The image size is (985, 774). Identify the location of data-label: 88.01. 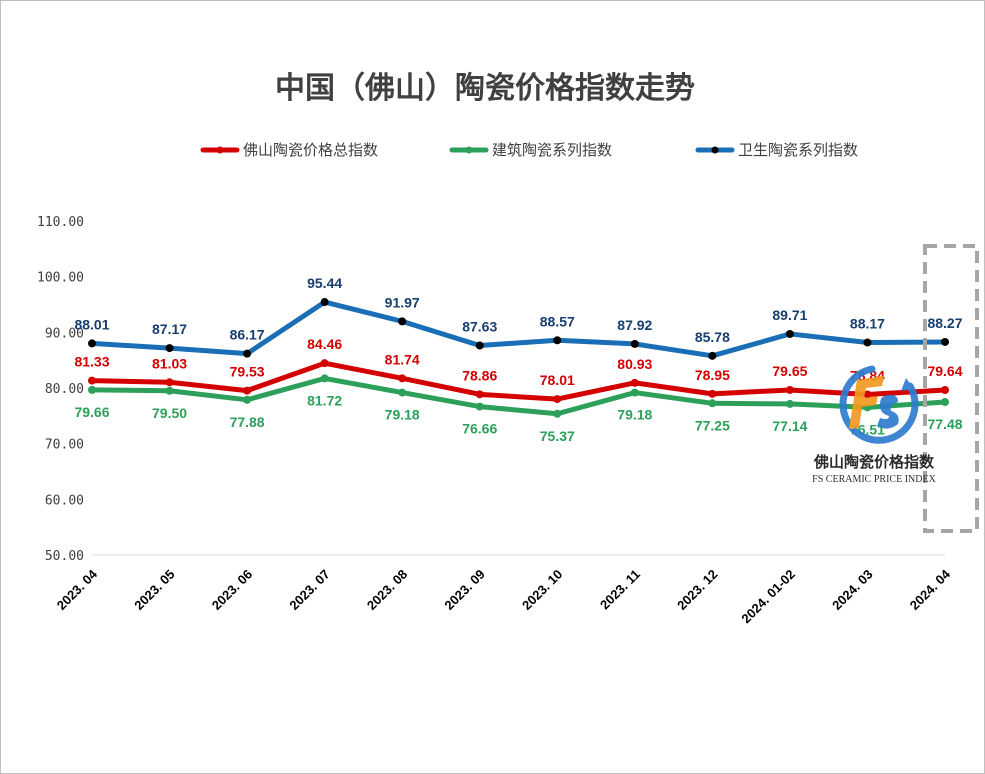
(91, 324).